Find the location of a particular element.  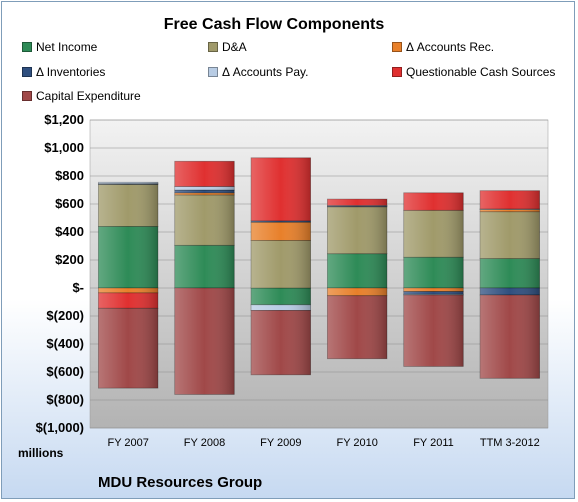

x-tick-label: FY 2011 is located at coordinates (433, 443).